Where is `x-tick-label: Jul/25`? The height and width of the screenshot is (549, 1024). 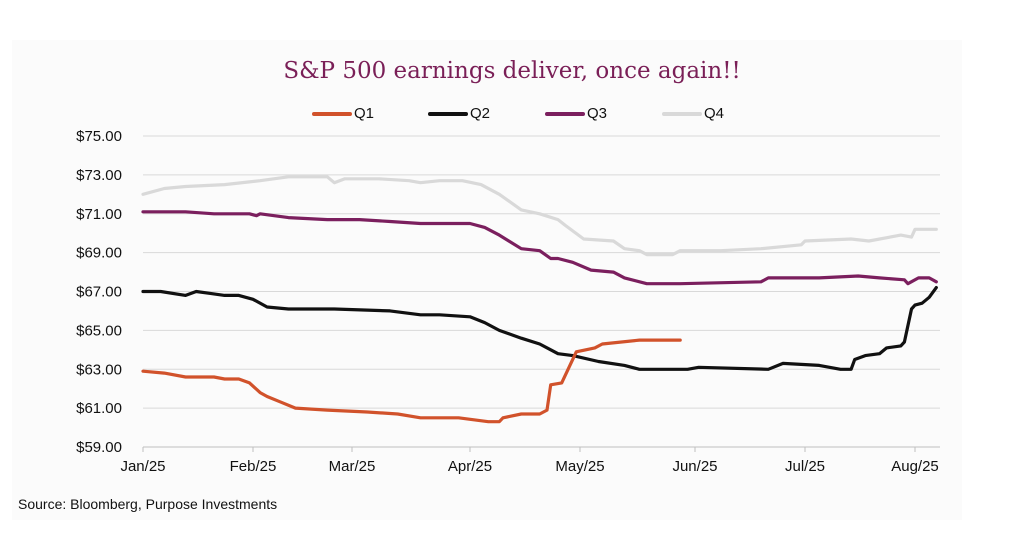 x-tick-label: Jul/25 is located at coordinates (805, 466).